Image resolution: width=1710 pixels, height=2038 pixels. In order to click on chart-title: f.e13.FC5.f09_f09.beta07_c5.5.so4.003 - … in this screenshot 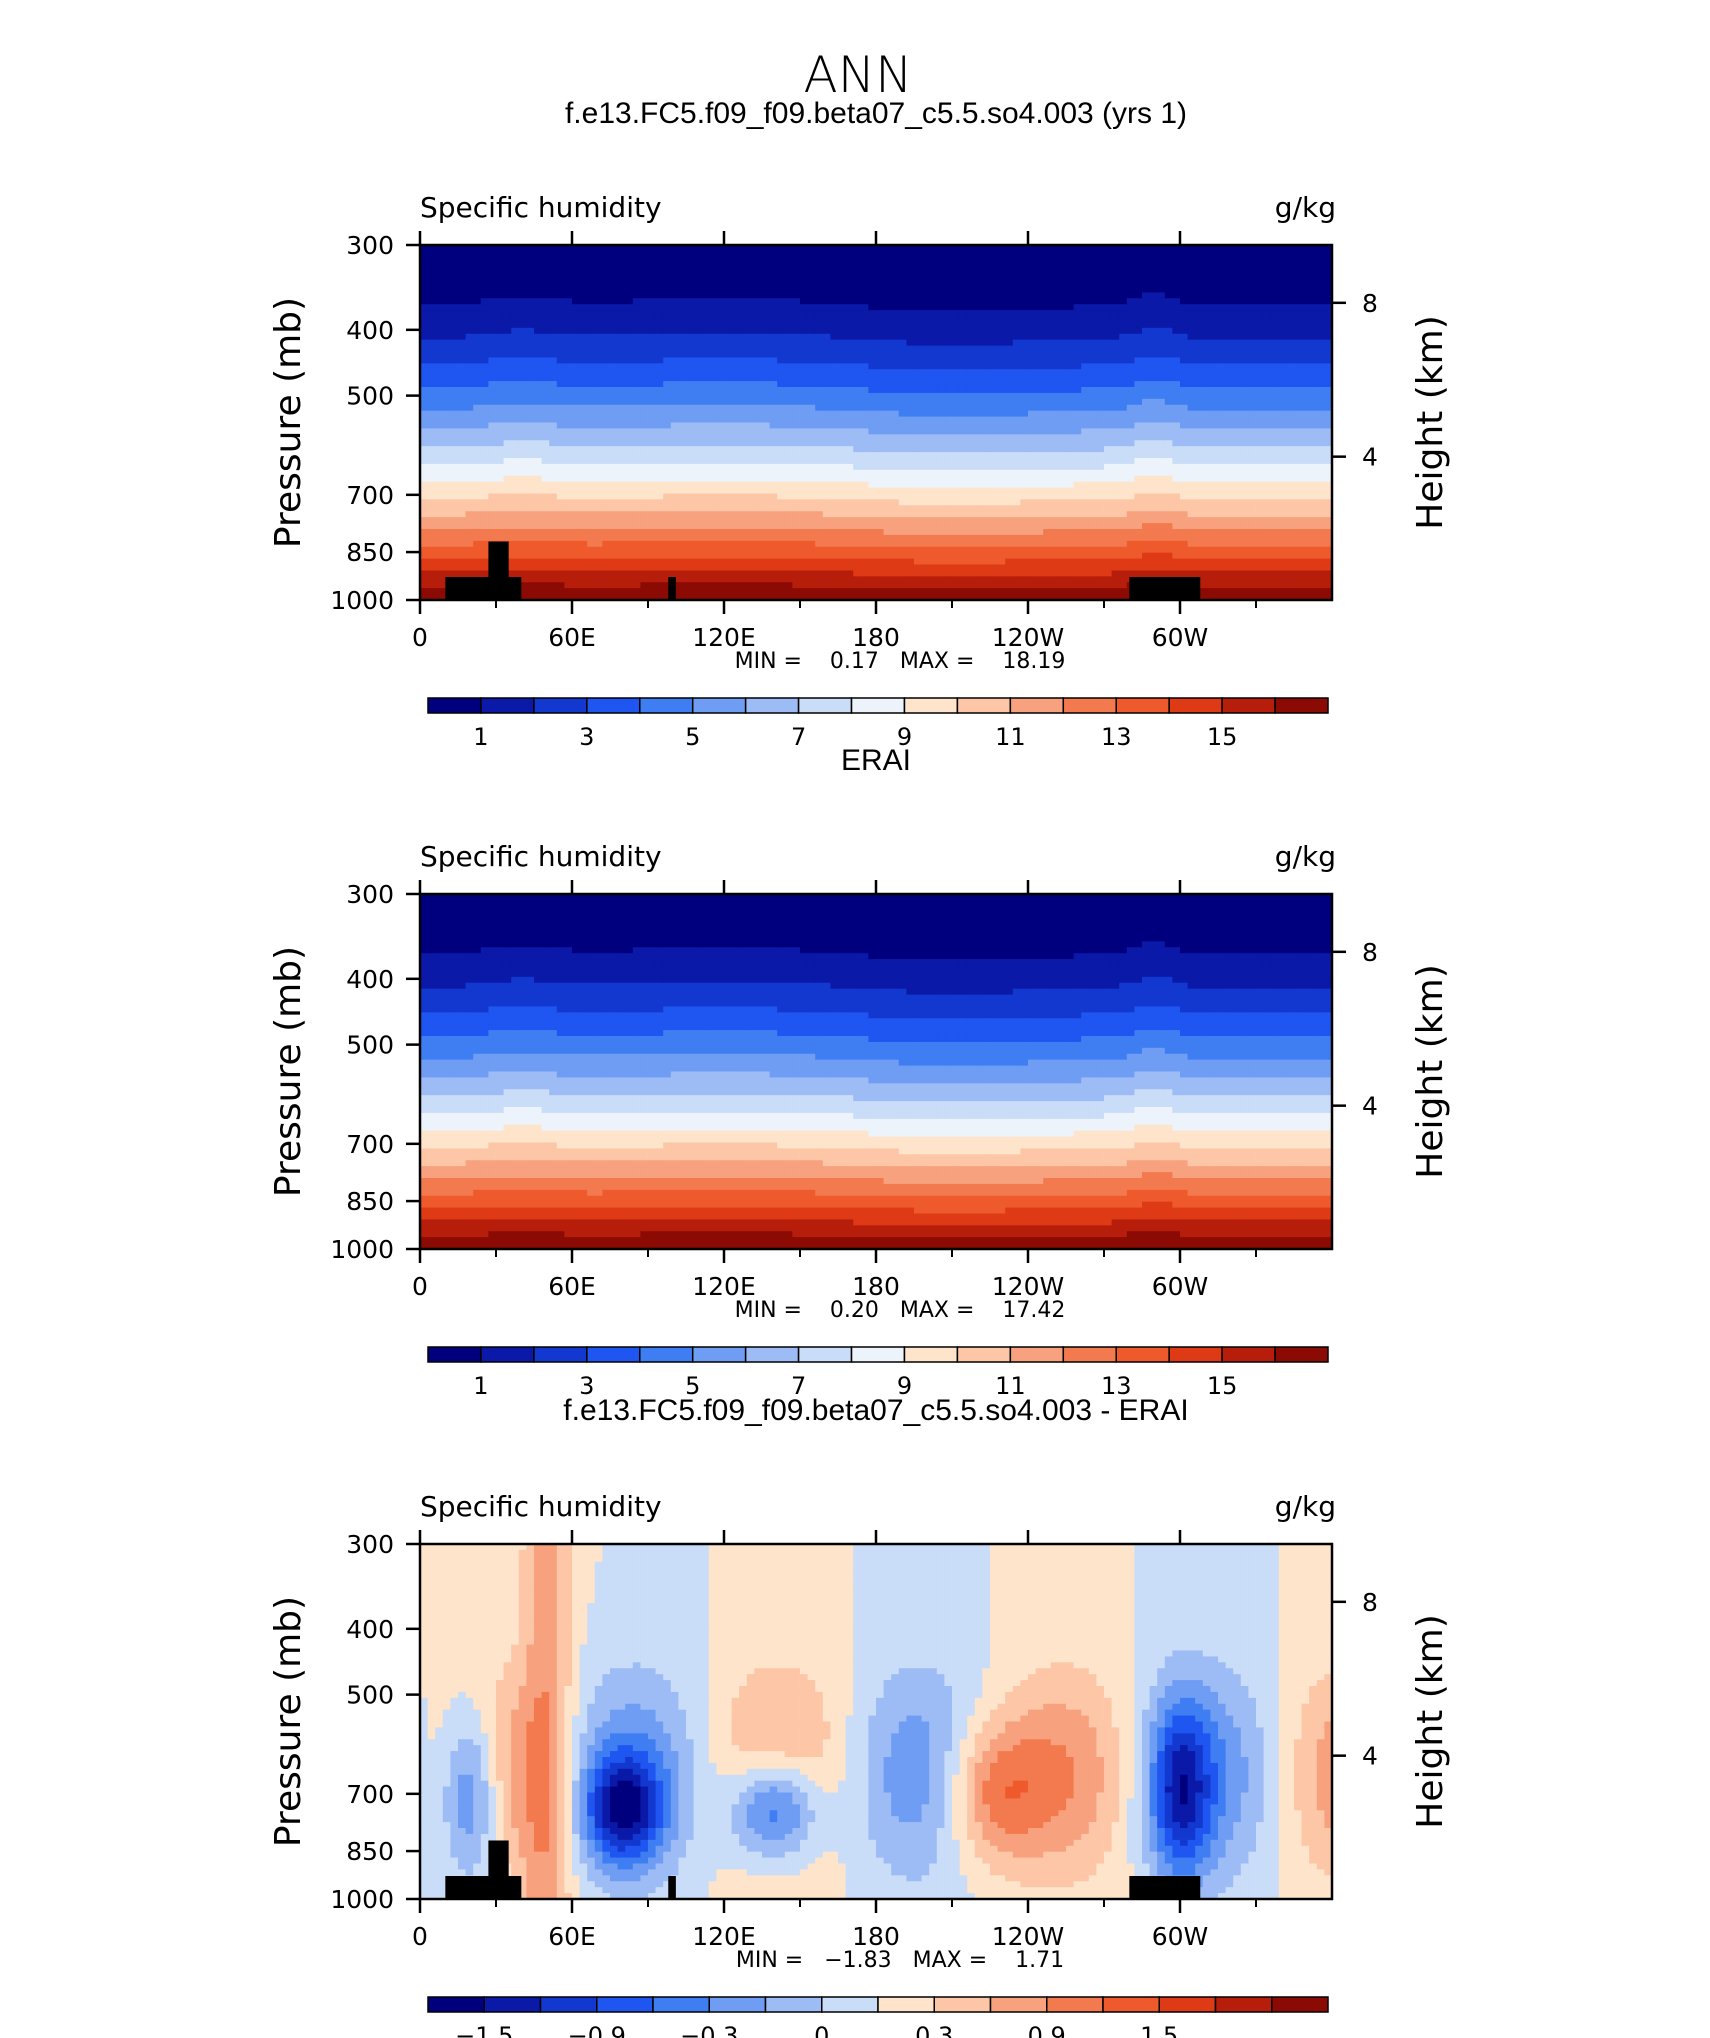, I will do `click(875, 1410)`.